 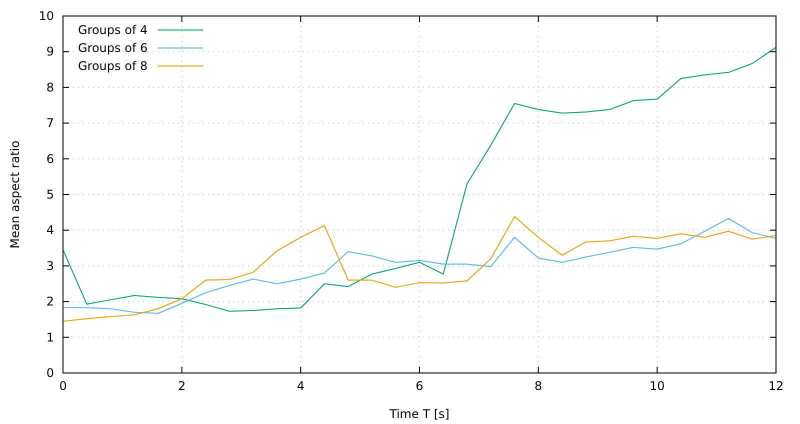 I want to click on y-tick-label: 3, so click(x=50, y=265).